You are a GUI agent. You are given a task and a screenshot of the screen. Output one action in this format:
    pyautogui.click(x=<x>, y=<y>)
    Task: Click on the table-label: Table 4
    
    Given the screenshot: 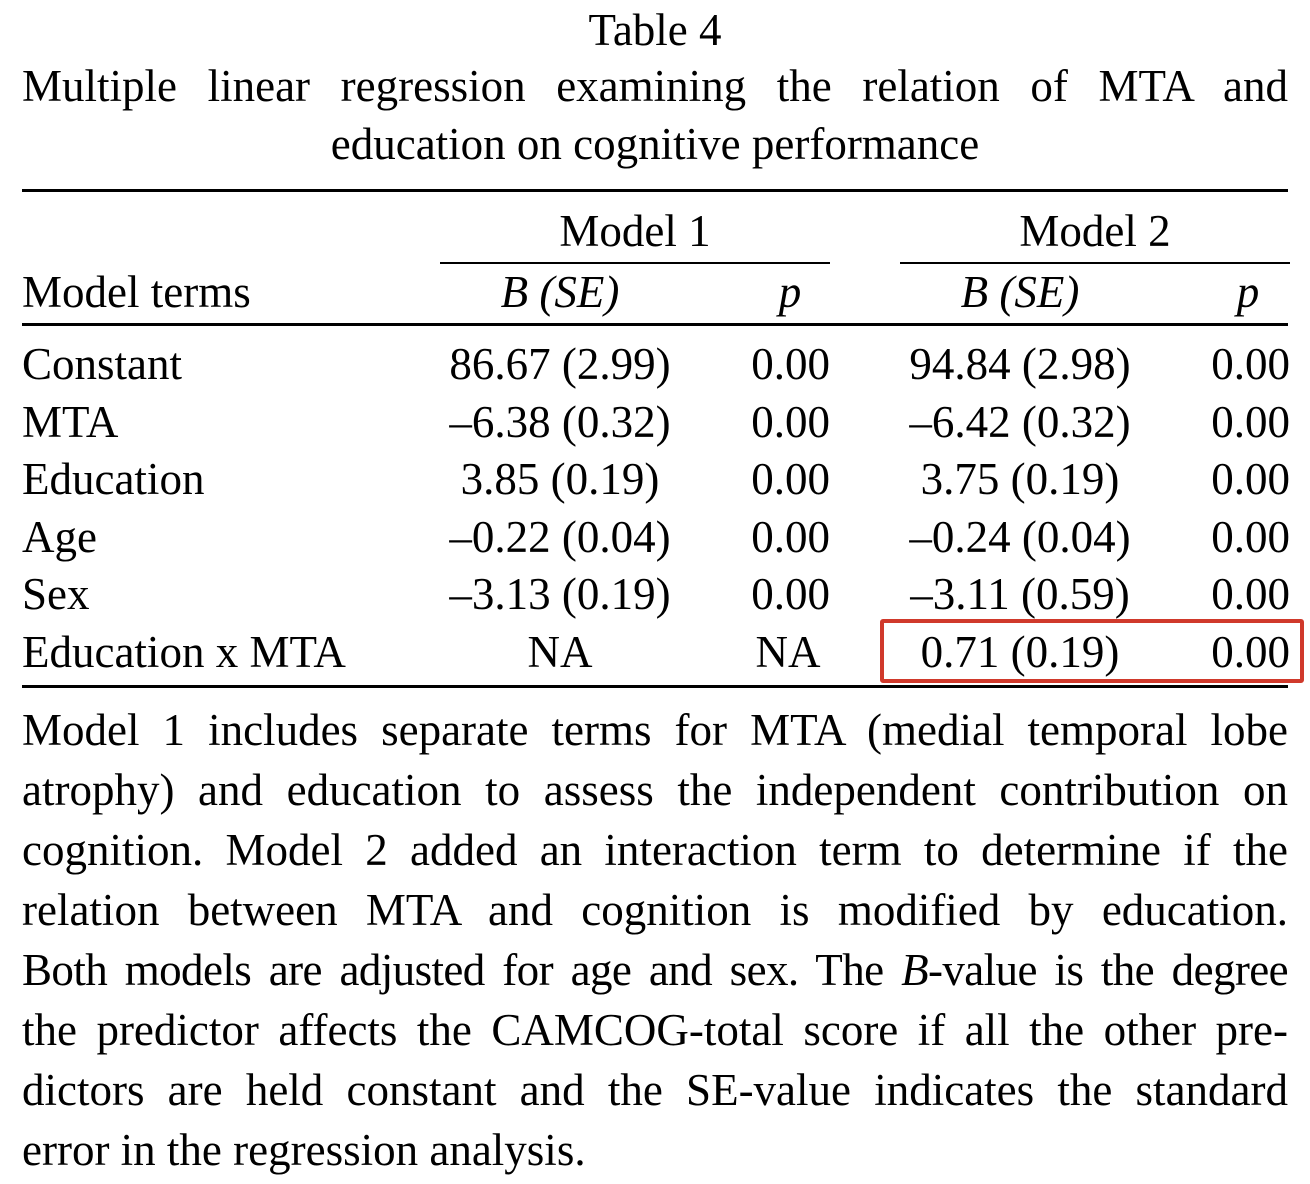 What is the action you would take?
    pyautogui.click(x=655, y=30)
    